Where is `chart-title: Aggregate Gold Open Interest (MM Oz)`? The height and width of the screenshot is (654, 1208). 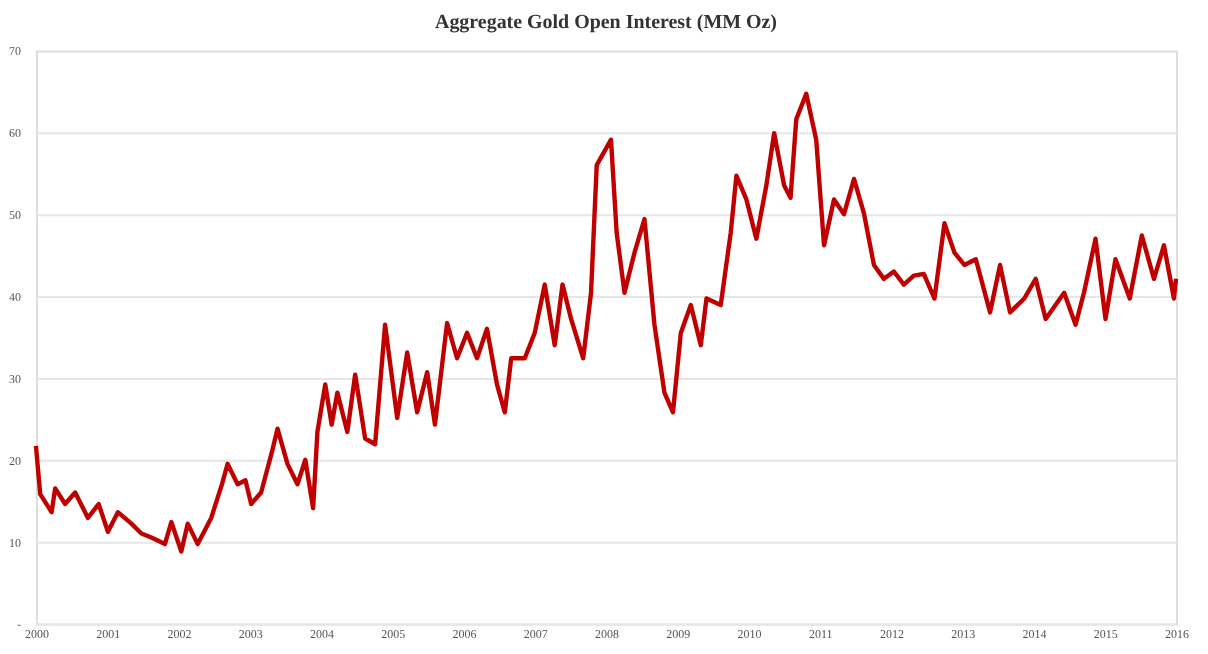 chart-title: Aggregate Gold Open Interest (MM Oz) is located at coordinates (606, 23).